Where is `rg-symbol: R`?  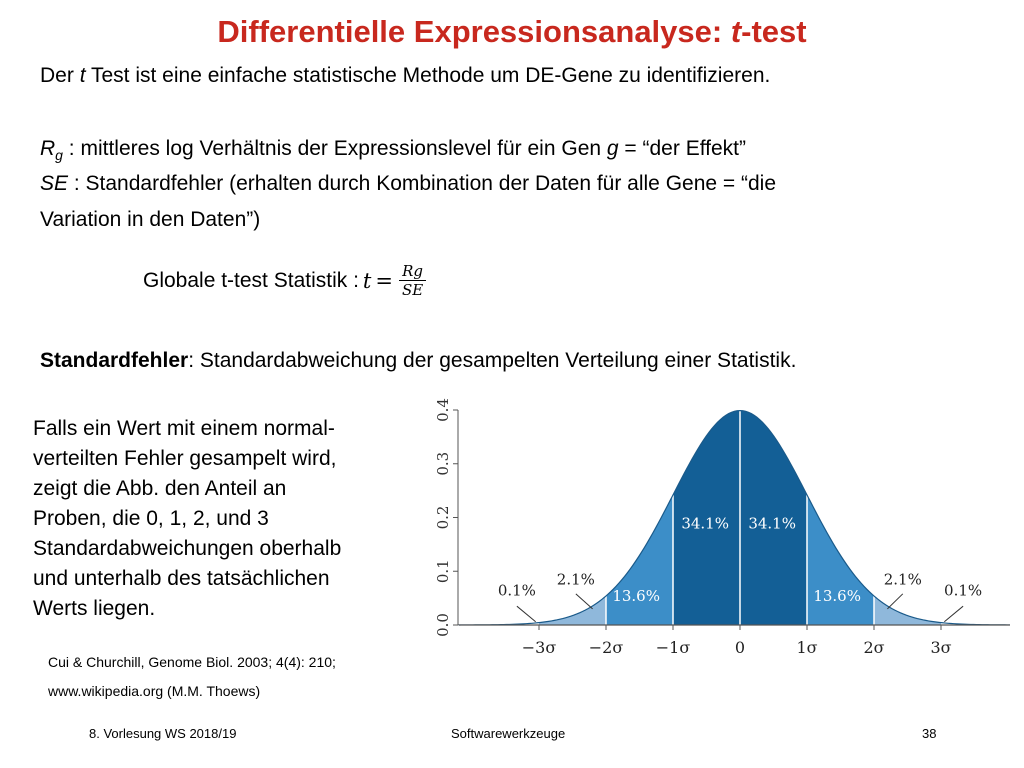 rg-symbol: R is located at coordinates (48, 148).